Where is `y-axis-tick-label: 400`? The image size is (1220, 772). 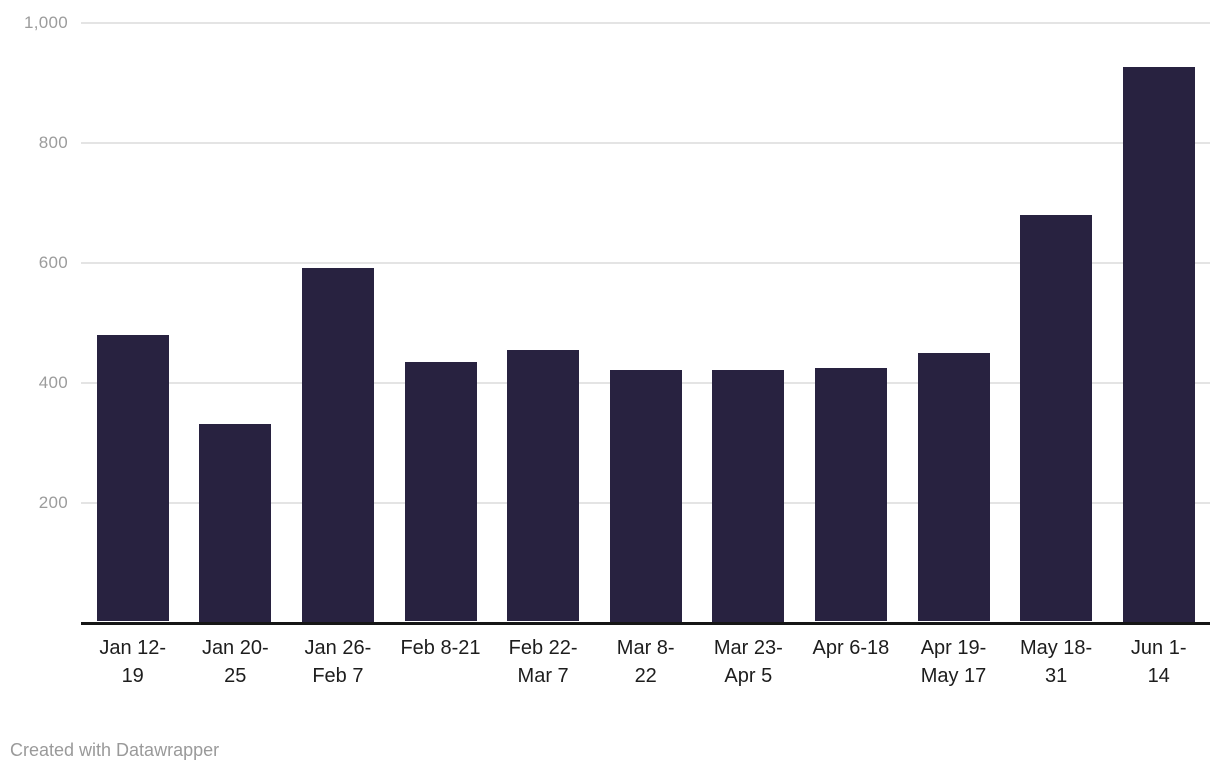 y-axis-tick-label: 400 is located at coordinates (53, 382).